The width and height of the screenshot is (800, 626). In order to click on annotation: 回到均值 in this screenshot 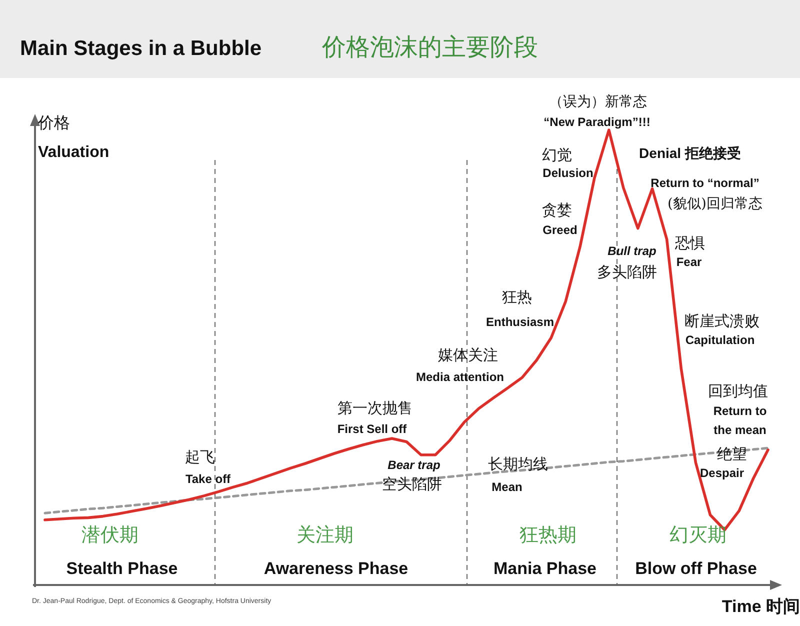, I will do `click(738, 391)`.